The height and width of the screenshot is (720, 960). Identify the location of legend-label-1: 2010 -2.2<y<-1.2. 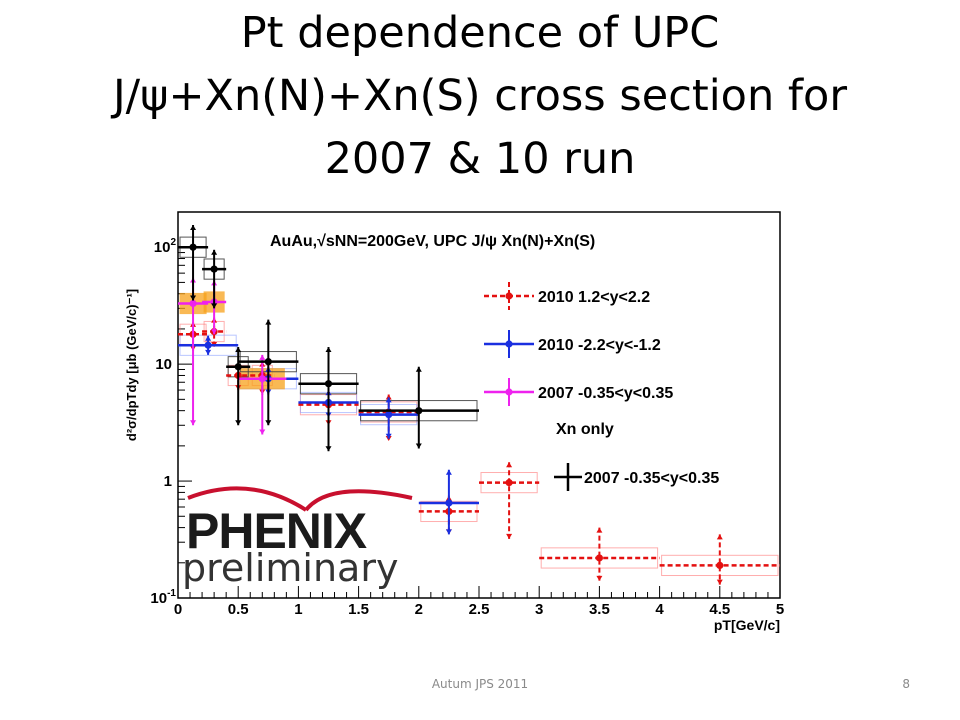
(599, 345).